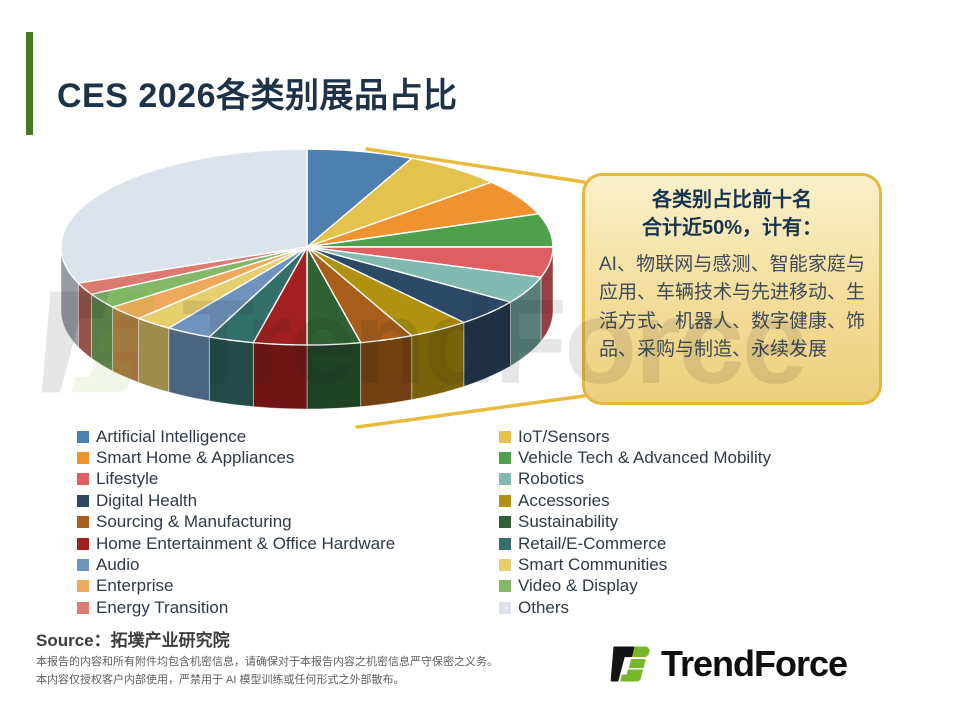 Image resolution: width=960 pixels, height=720 pixels. What do you see at coordinates (568, 522) in the screenshot?
I see `legend-label: Sustainability` at bounding box center [568, 522].